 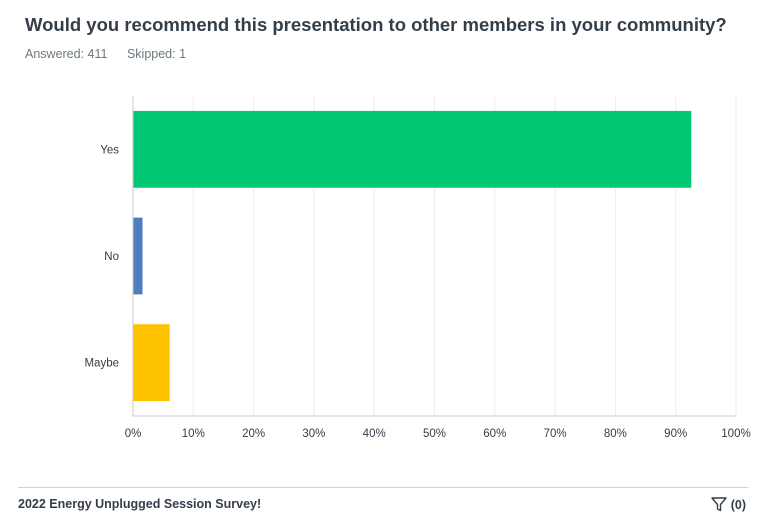 I want to click on filter-icon, so click(x=719, y=504).